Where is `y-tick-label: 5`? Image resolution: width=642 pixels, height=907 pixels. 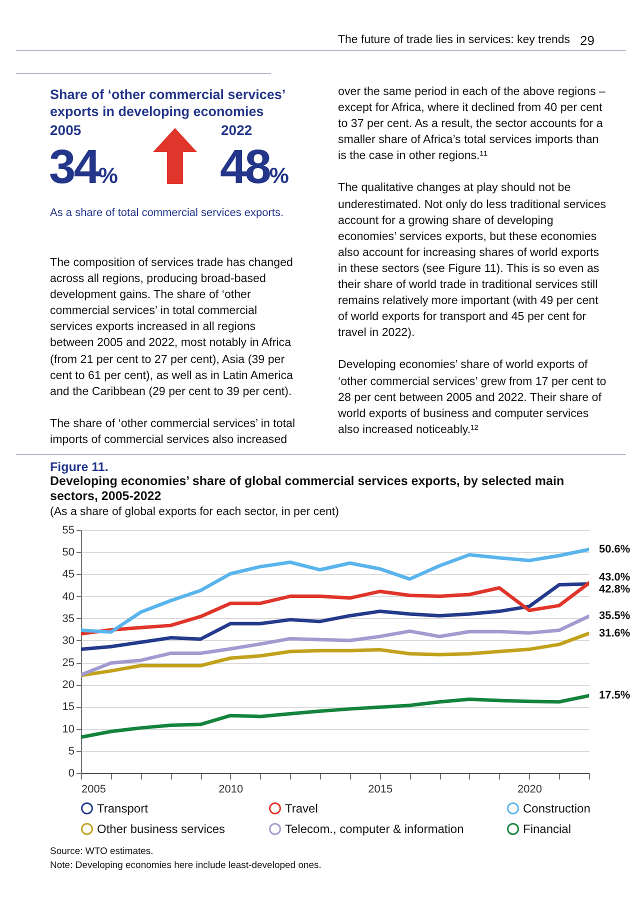
y-tick-label: 5 is located at coordinates (71, 751).